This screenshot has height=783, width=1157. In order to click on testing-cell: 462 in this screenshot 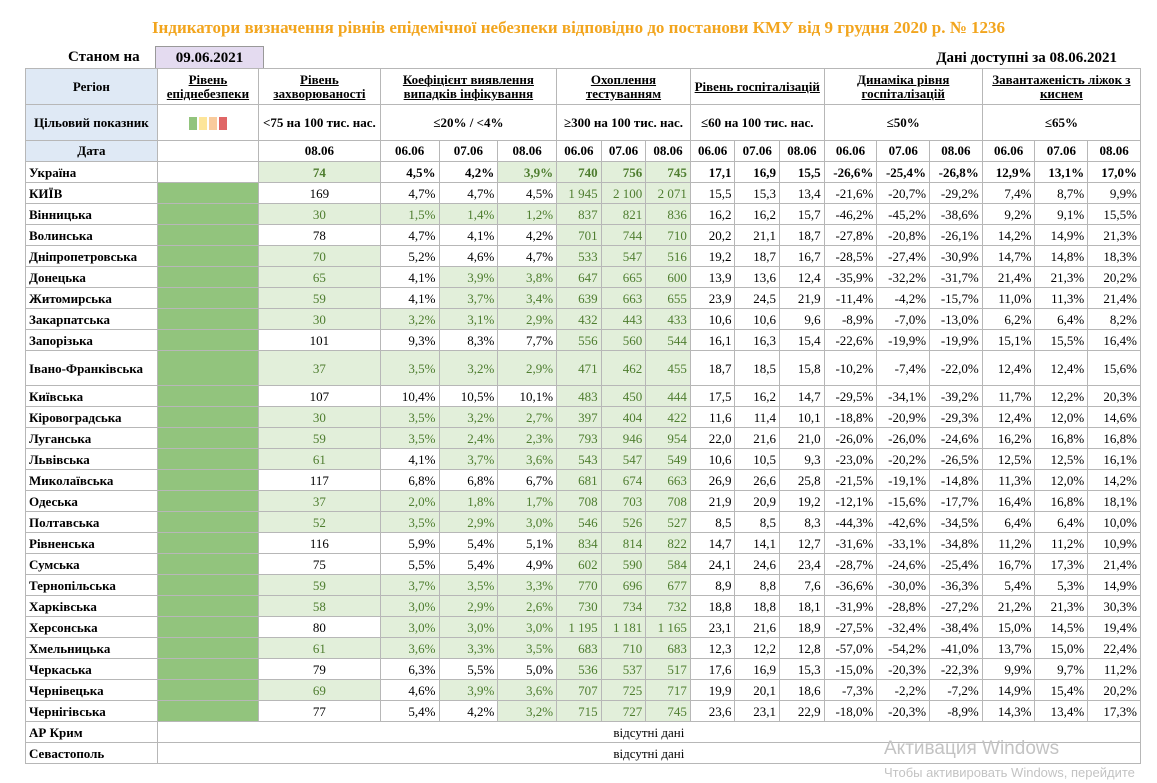, I will do `click(623, 368)`.